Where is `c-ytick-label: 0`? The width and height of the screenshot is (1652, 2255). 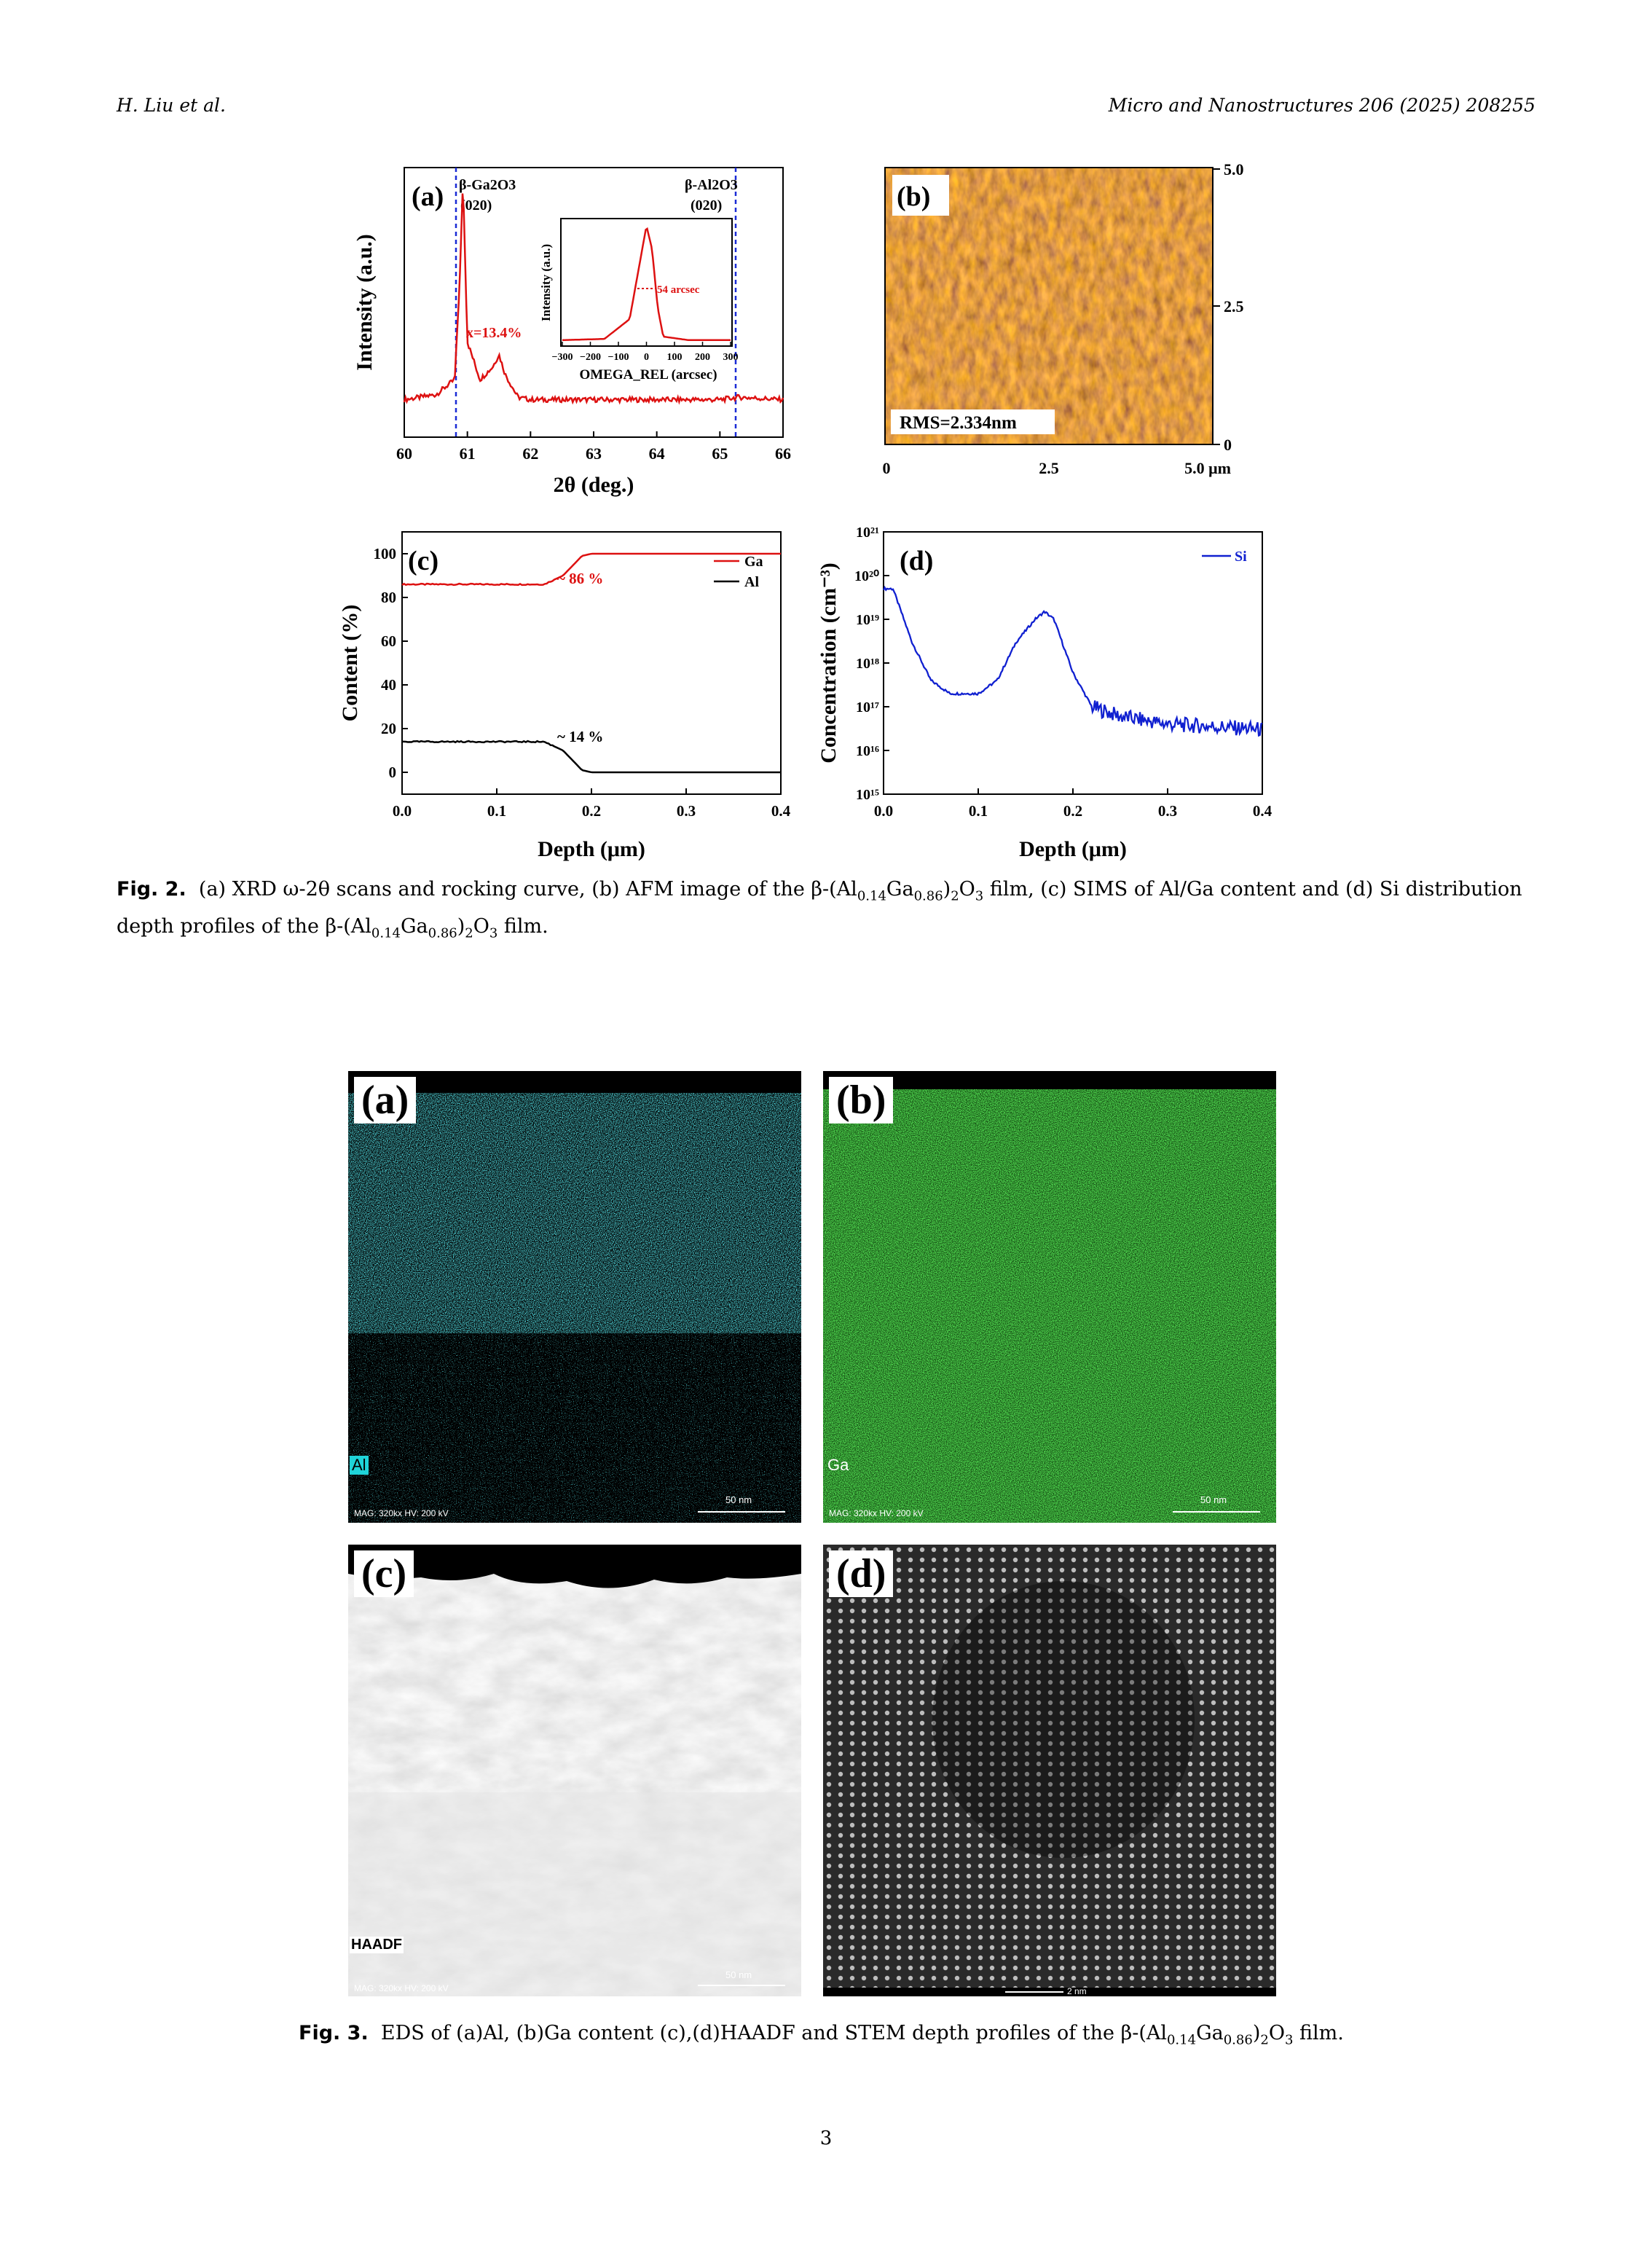
c-ytick-label: 0 is located at coordinates (393, 772).